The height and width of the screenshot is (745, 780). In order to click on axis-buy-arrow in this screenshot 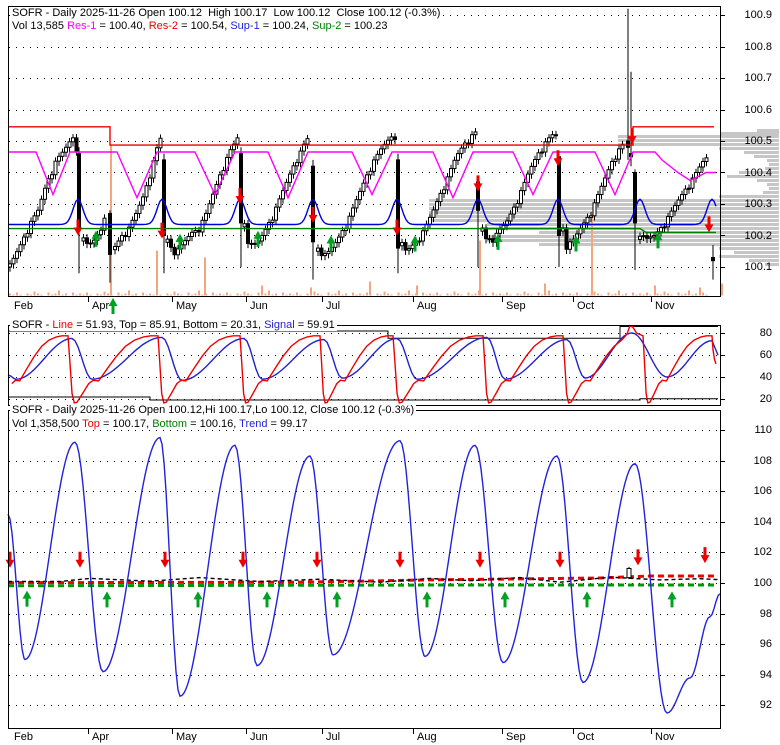, I will do `click(113, 306)`.